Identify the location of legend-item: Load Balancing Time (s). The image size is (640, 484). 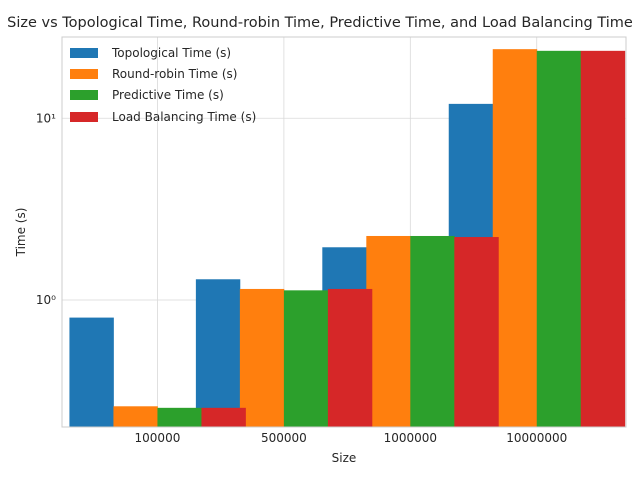
(175, 116).